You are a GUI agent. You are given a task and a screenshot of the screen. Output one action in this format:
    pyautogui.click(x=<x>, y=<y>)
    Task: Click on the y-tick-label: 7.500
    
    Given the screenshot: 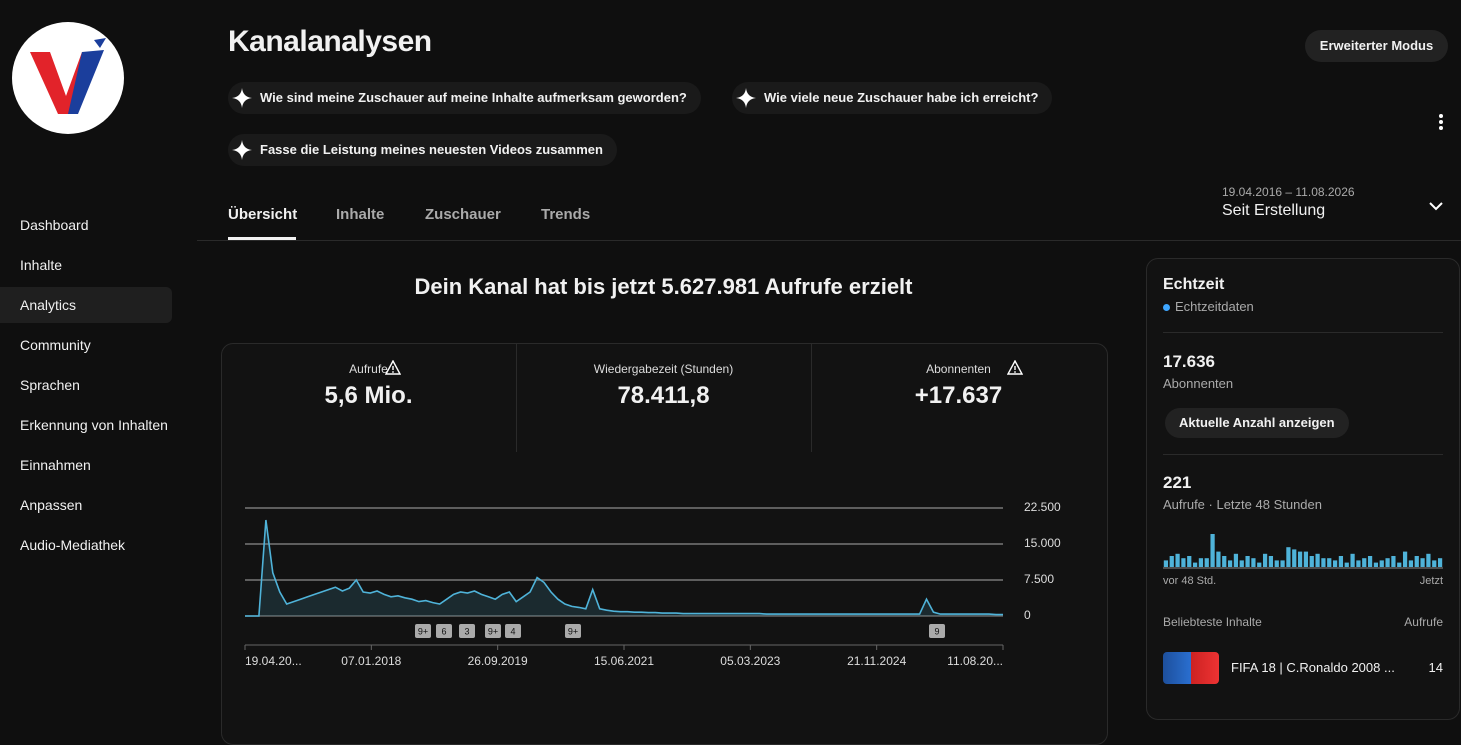 What is the action you would take?
    pyautogui.click(x=1039, y=579)
    